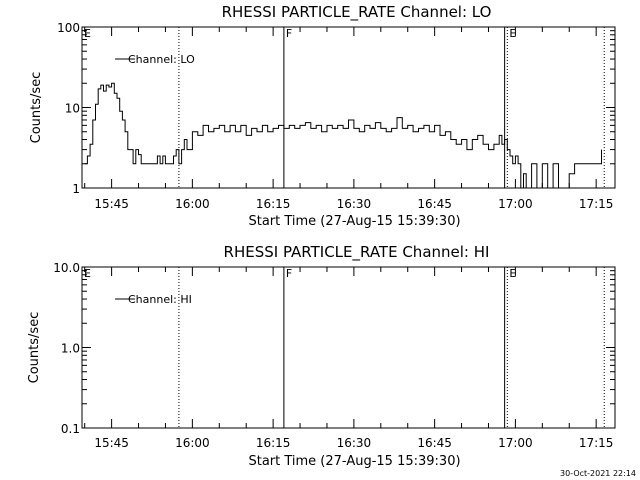  I want to click on y-tick-label: 1.0, so click(70, 349).